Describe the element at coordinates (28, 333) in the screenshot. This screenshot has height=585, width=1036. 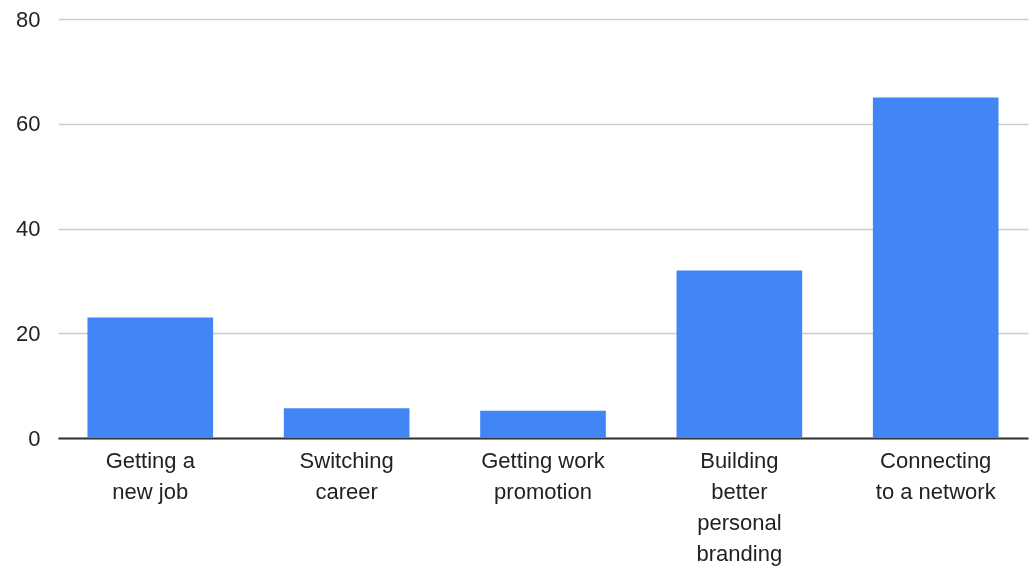
I see `y-tick-label: 20` at that location.